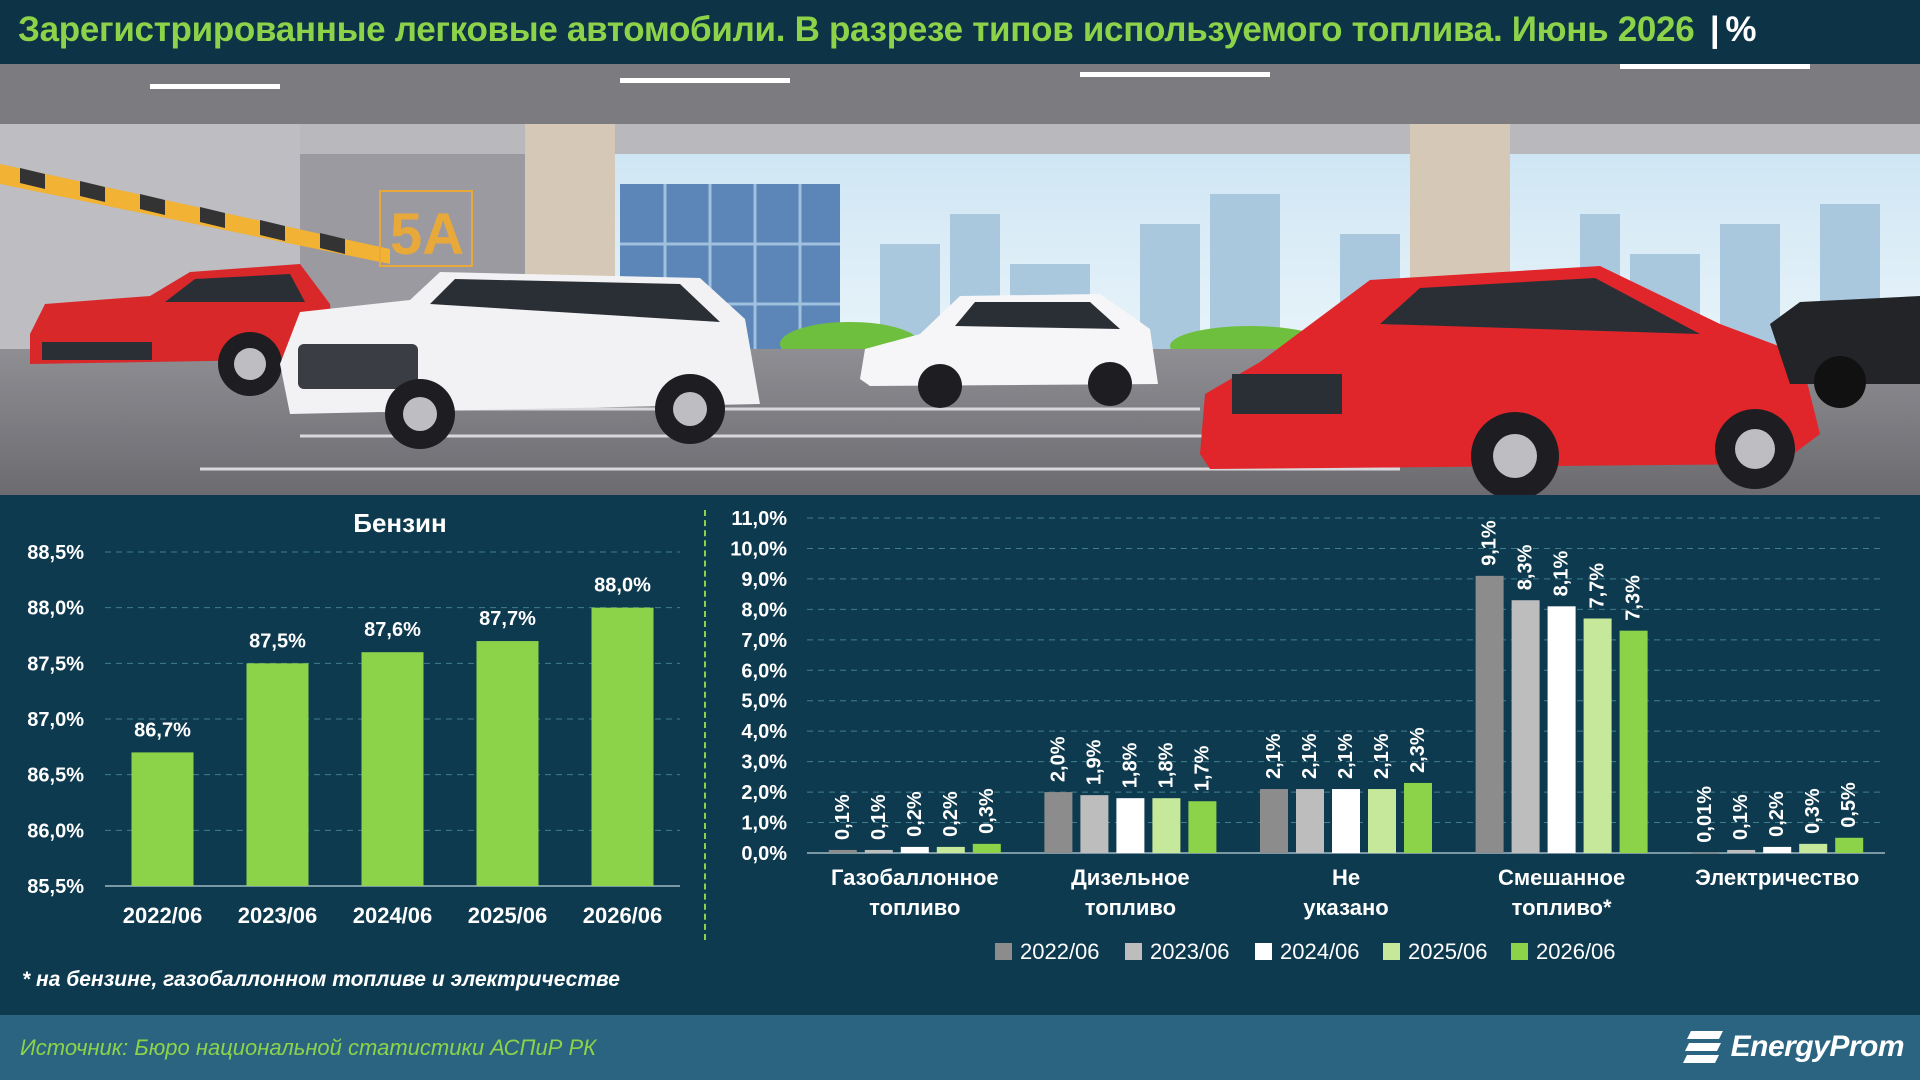 Image resolution: width=1920 pixels, height=1080 pixels. I want to click on bar-petrol-2024/06, so click(392, 769).